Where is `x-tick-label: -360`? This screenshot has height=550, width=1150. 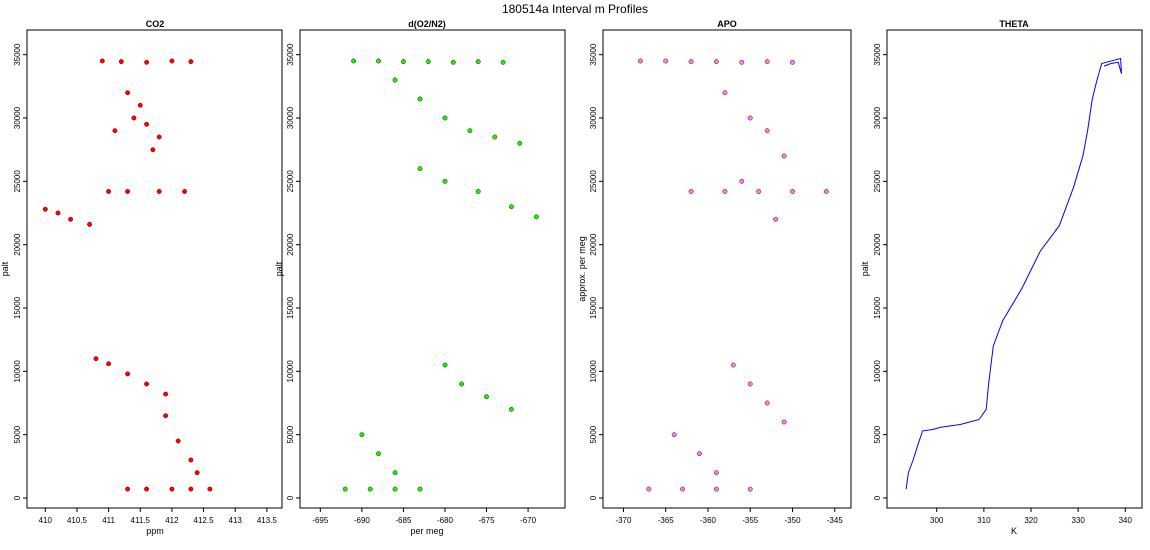
x-tick-label: -360 is located at coordinates (708, 520).